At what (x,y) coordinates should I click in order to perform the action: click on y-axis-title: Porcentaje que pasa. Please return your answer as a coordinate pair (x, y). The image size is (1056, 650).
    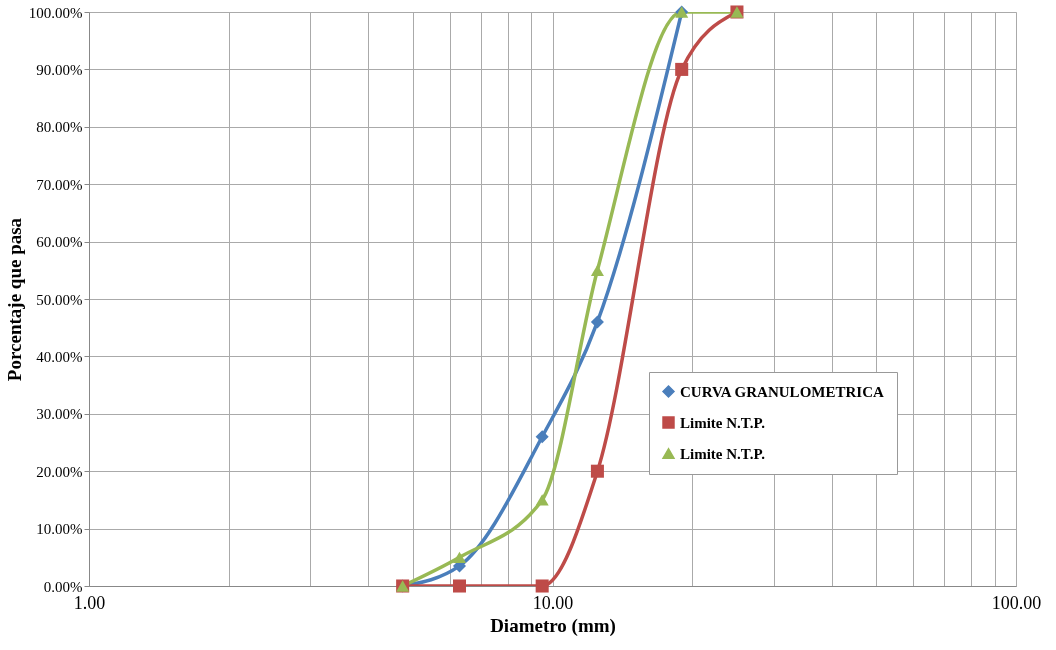
    Looking at the image, I should click on (14, 299).